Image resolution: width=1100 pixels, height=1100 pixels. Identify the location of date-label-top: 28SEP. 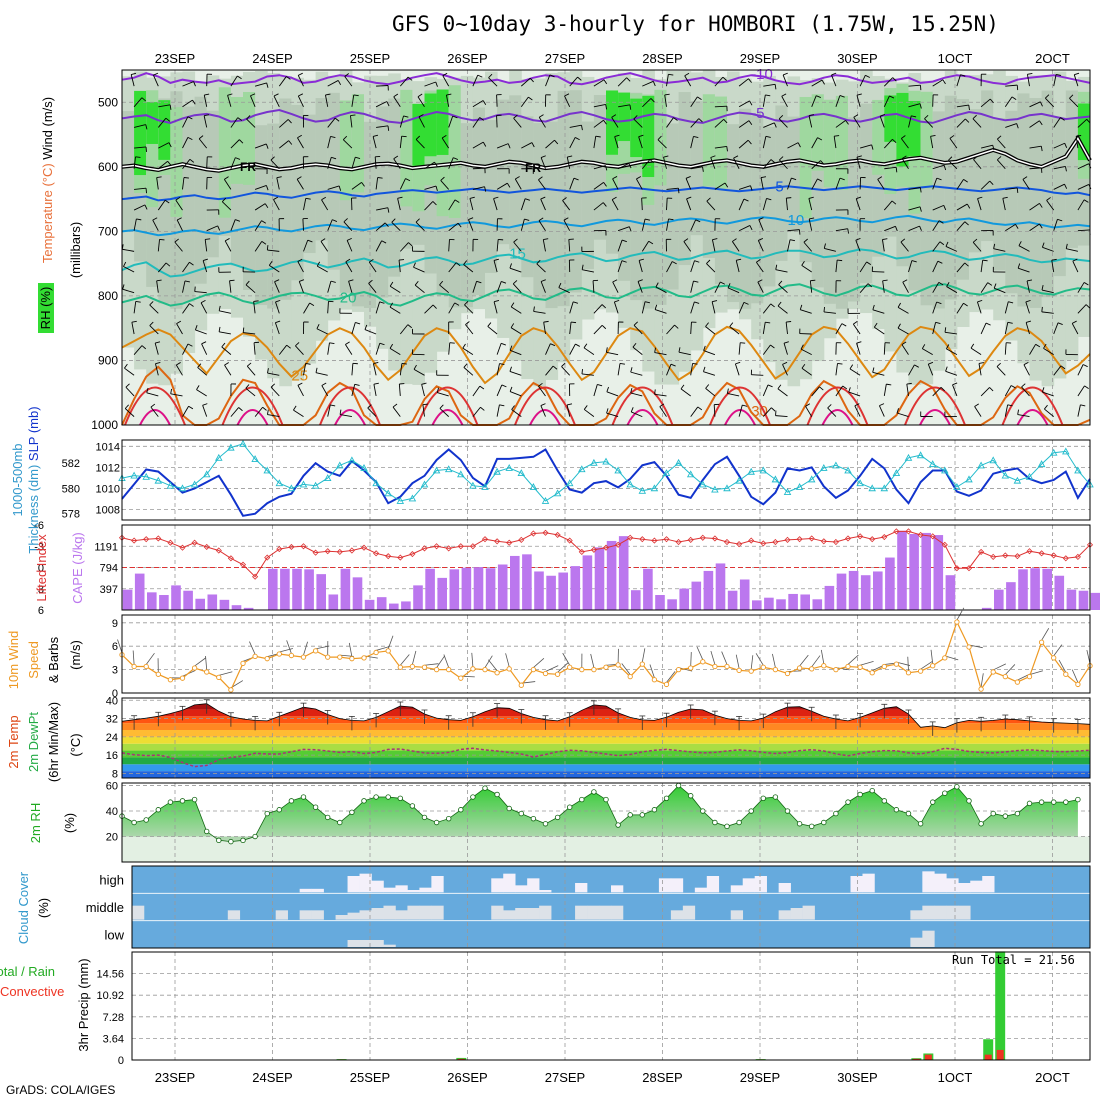
(662, 58).